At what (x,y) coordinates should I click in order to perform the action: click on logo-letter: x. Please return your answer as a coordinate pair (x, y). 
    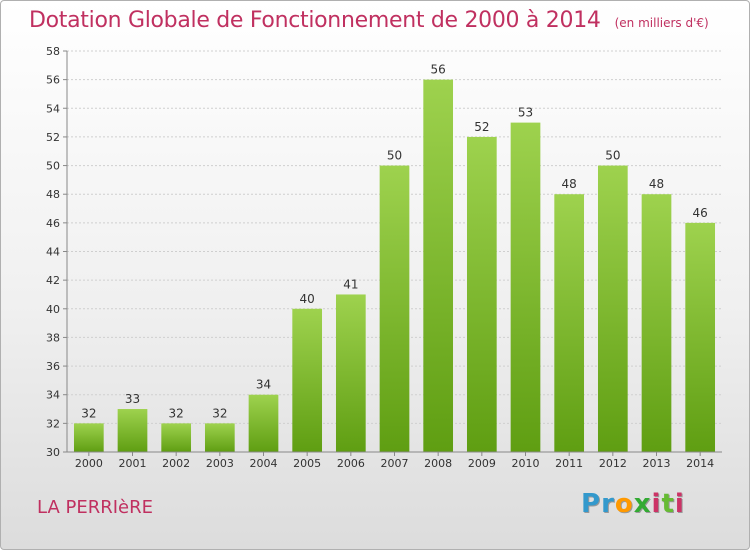
    Looking at the image, I should click on (642, 504).